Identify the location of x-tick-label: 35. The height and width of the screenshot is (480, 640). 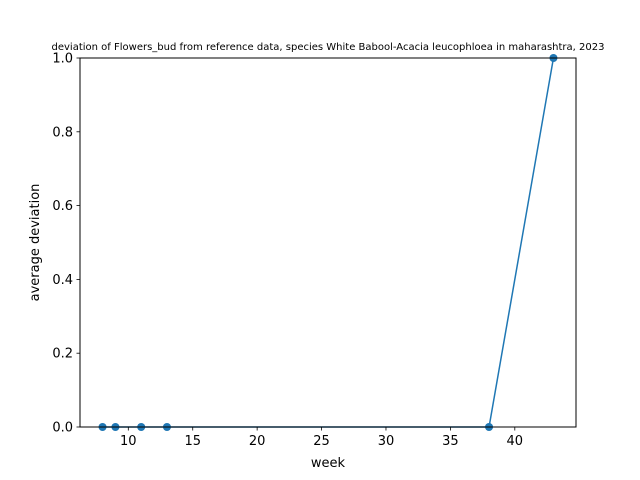
(450, 441).